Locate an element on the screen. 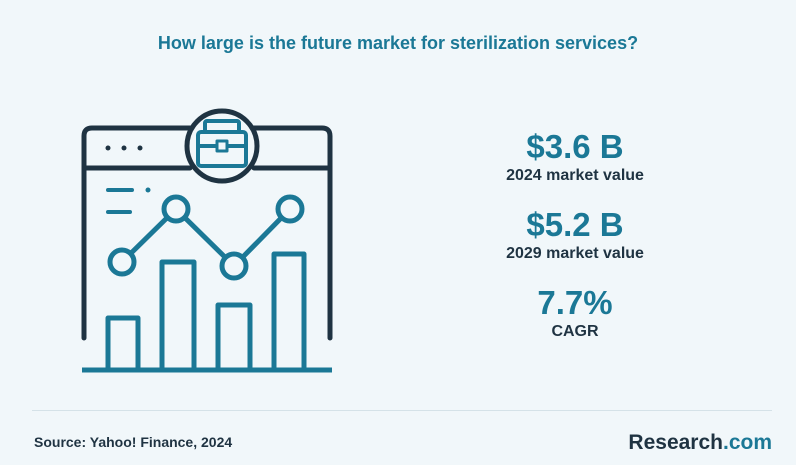 This screenshot has height=465, width=796. stat-label: 2029 market value is located at coordinates (575, 253).